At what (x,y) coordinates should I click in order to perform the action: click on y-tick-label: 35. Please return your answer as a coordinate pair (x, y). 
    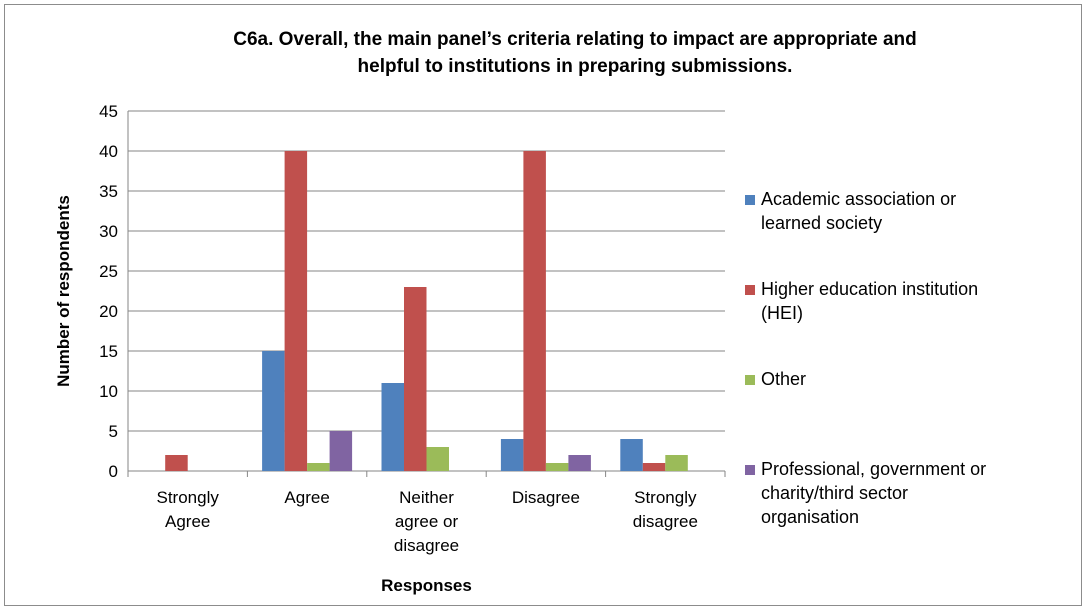
    Looking at the image, I should click on (108, 191).